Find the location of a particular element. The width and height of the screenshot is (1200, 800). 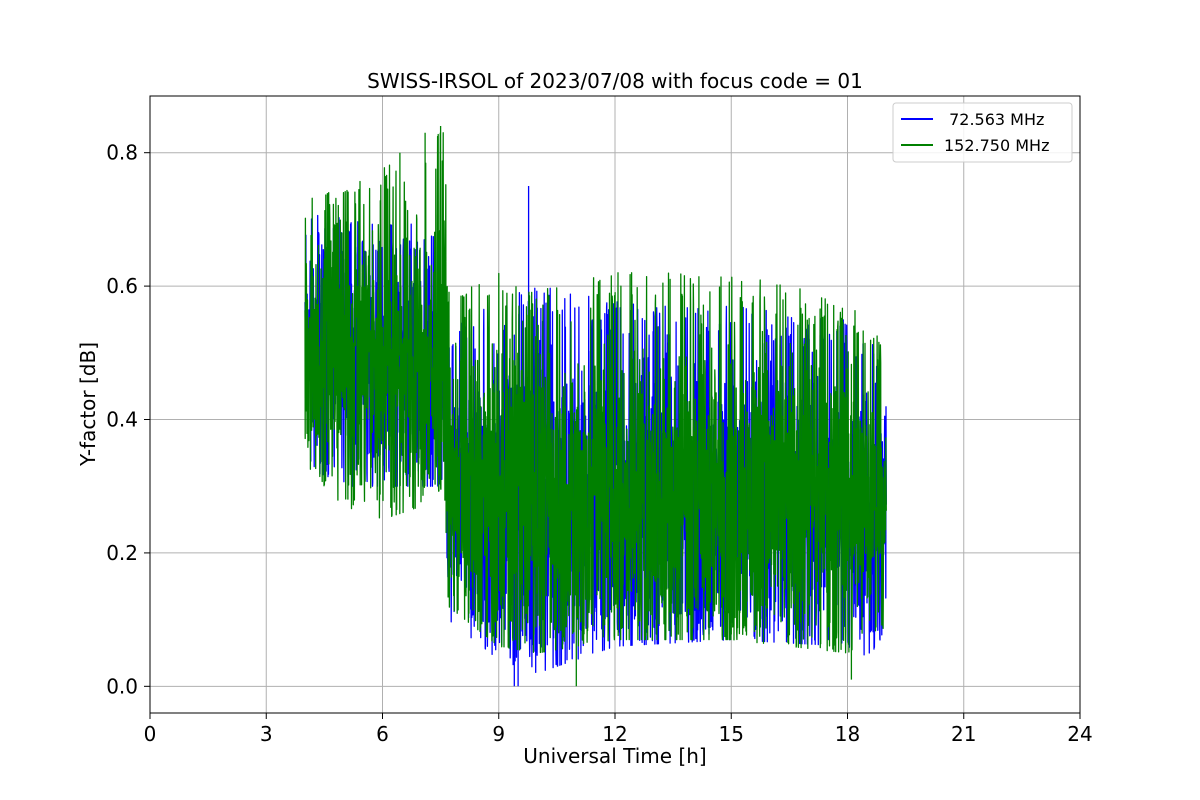

x-axis: 0 3 6 9 12 15 18 21 24 is located at coordinates (618, 729).